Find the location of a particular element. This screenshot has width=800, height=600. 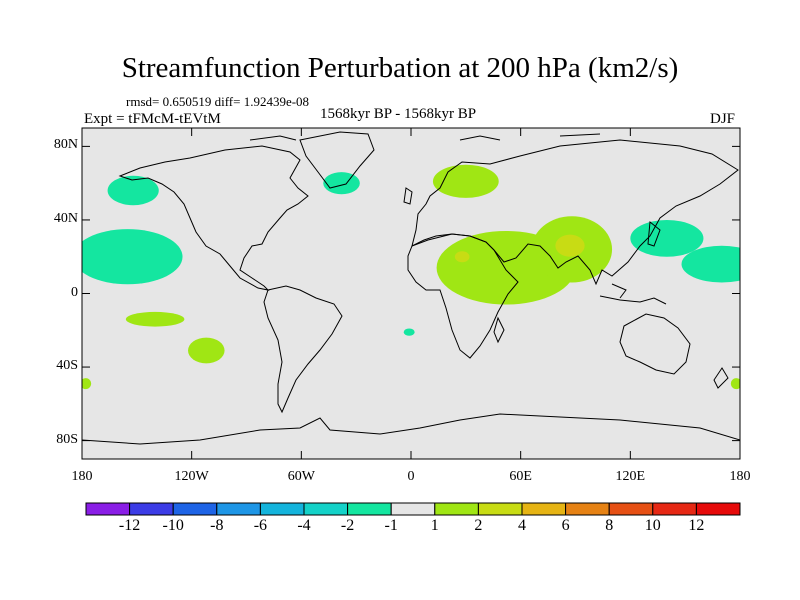

x-tick-label: 120E is located at coordinates (630, 476).